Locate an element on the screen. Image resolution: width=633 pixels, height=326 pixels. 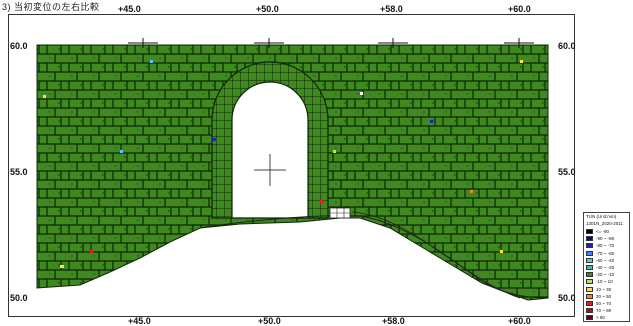
x-tick-bottom-1: +45.0 is located at coordinates (139, 321).